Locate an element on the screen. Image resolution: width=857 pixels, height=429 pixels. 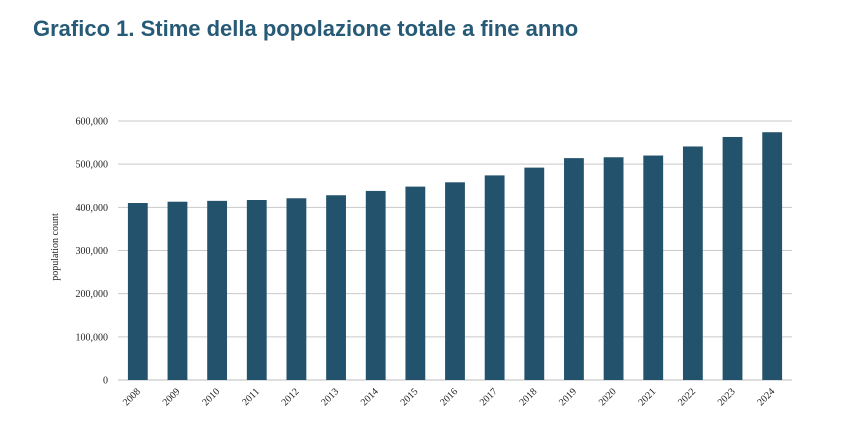
y-tick-label: 100,000 is located at coordinates (92, 337).